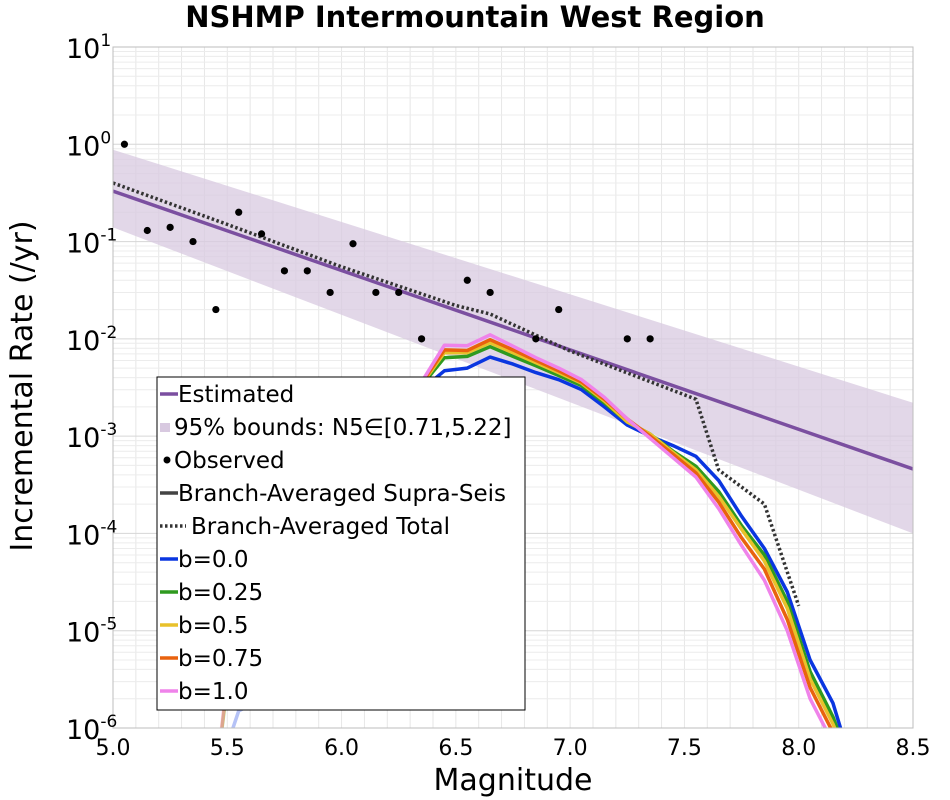 This screenshot has height=800, width=950. Describe the element at coordinates (91, 632) in the screenshot. I see `y-tick-label: 10⁻⁵` at that location.